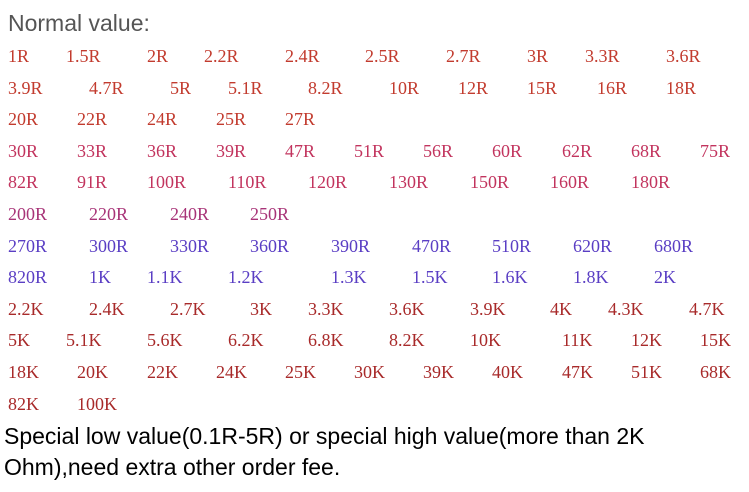 Image resolution: width=749 pixels, height=492 pixels. What do you see at coordinates (247, 182) in the screenshot?
I see `resistor-value: 110R` at bounding box center [247, 182].